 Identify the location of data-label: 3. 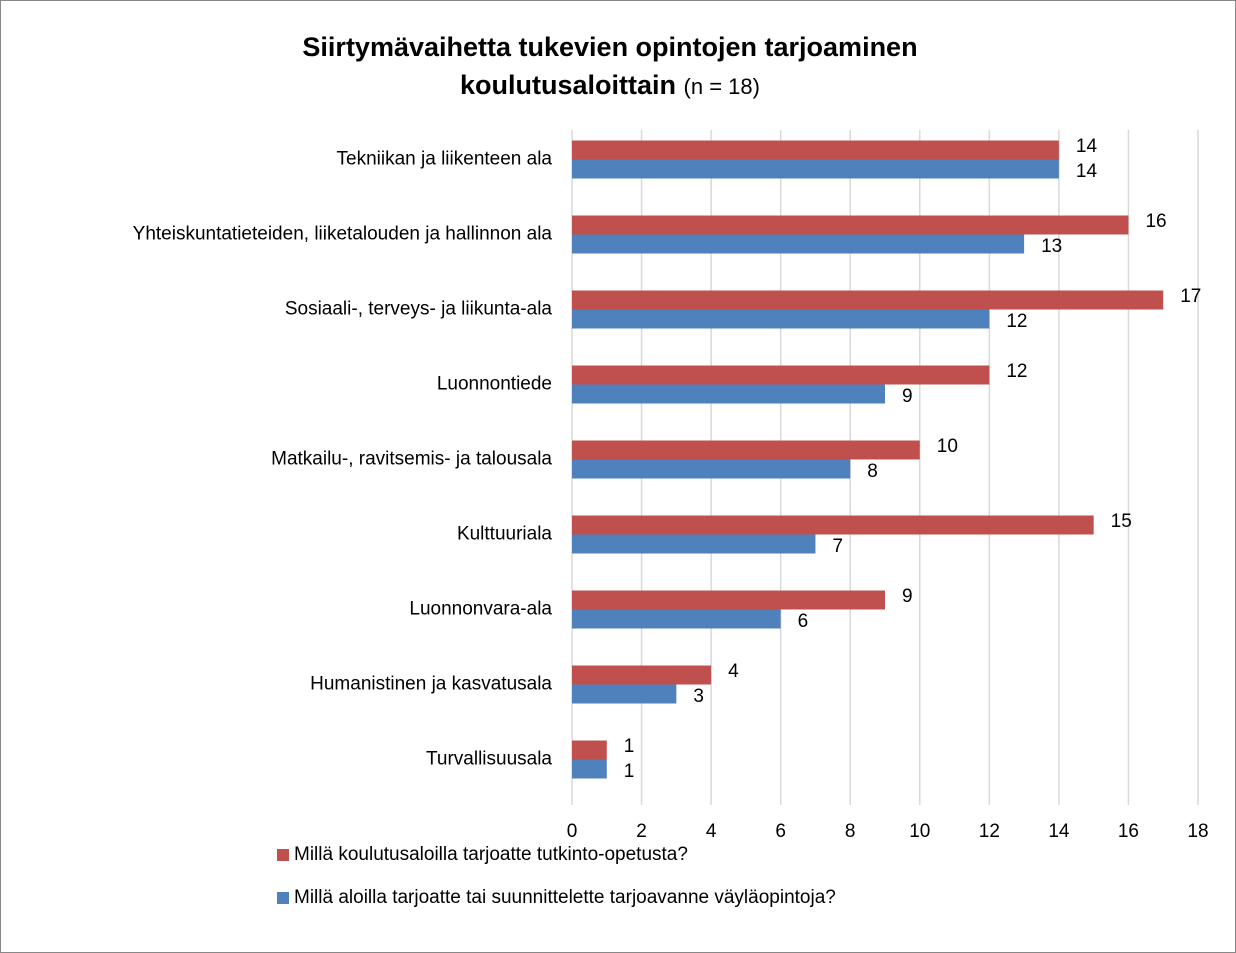
(698, 696).